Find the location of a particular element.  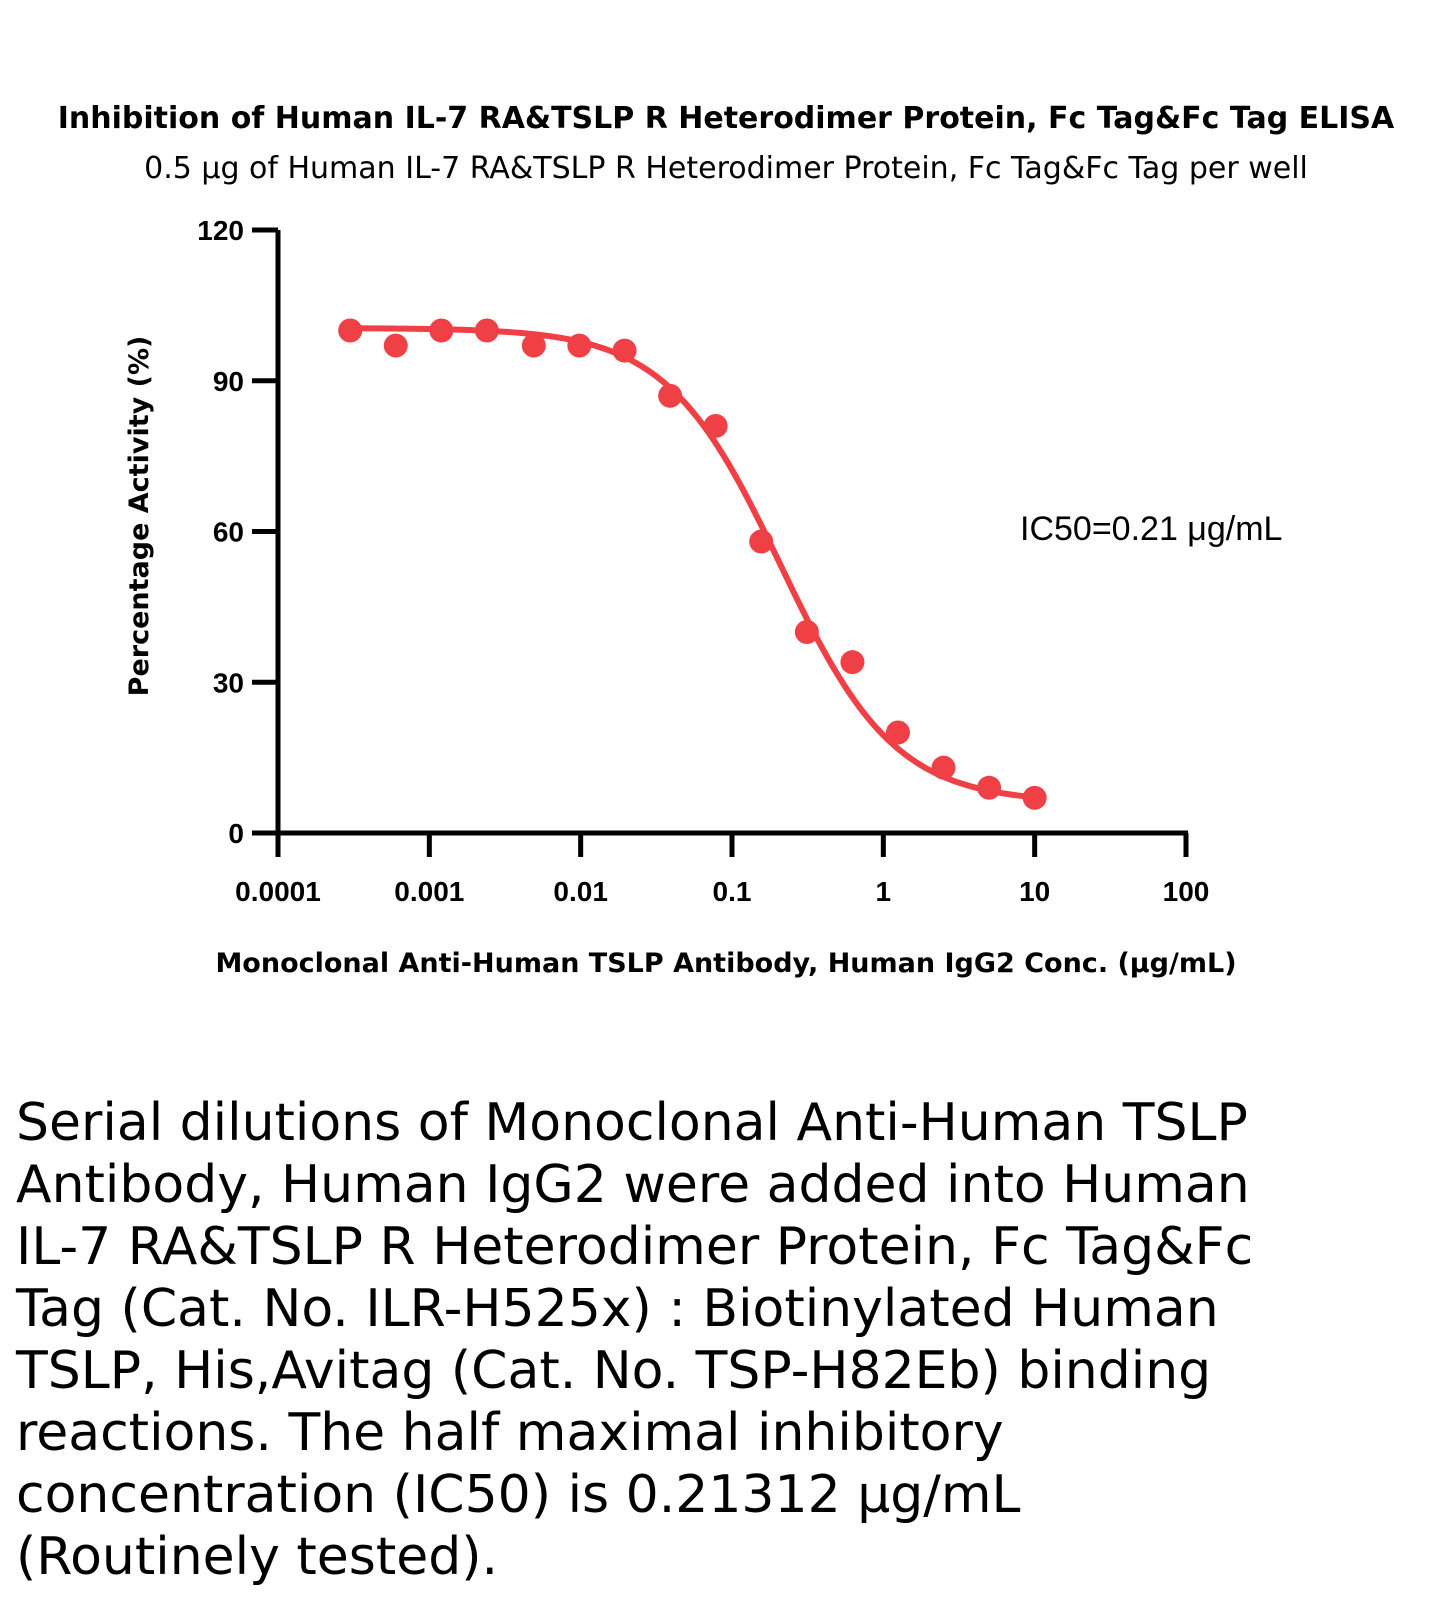

fit-curve is located at coordinates (692, 563).